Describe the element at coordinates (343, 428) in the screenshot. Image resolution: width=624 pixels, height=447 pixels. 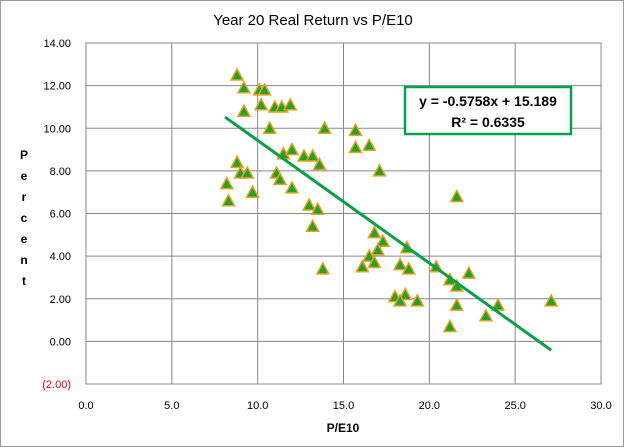
I see `x-axis-label: P/E10` at that location.